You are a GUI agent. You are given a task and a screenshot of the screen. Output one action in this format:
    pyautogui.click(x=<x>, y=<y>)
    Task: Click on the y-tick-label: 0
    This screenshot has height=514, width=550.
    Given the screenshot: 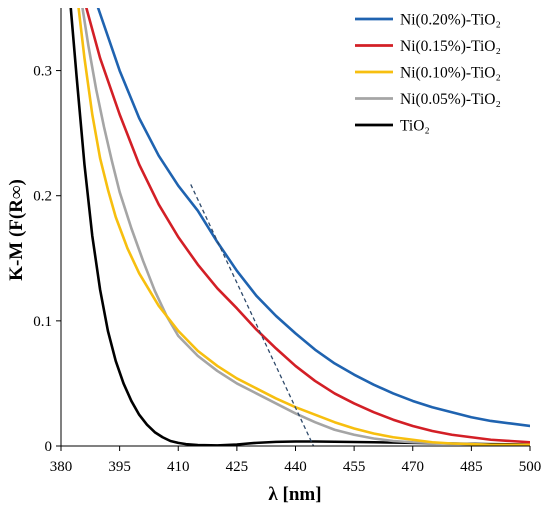 What is the action you would take?
    pyautogui.click(x=49, y=447)
    